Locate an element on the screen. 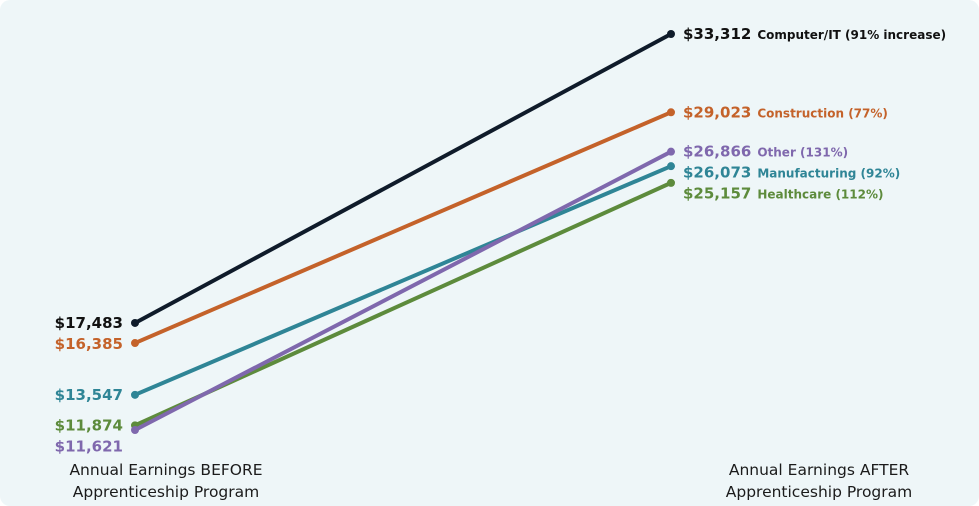 The height and width of the screenshot is (506, 979). point-after-manufacturing is located at coordinates (671, 166).